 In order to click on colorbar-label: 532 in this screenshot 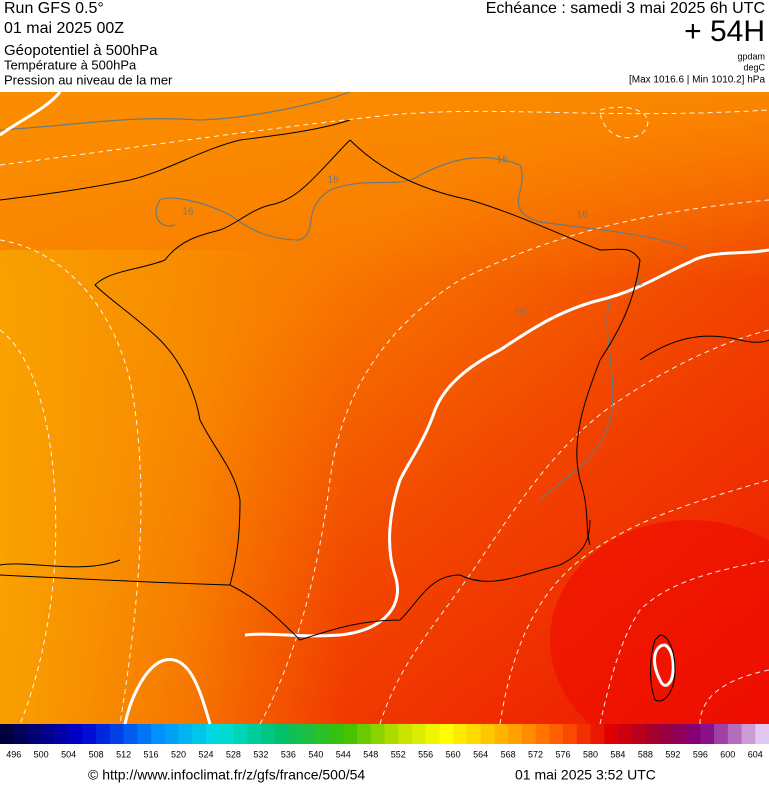, I will do `click(260, 754)`.